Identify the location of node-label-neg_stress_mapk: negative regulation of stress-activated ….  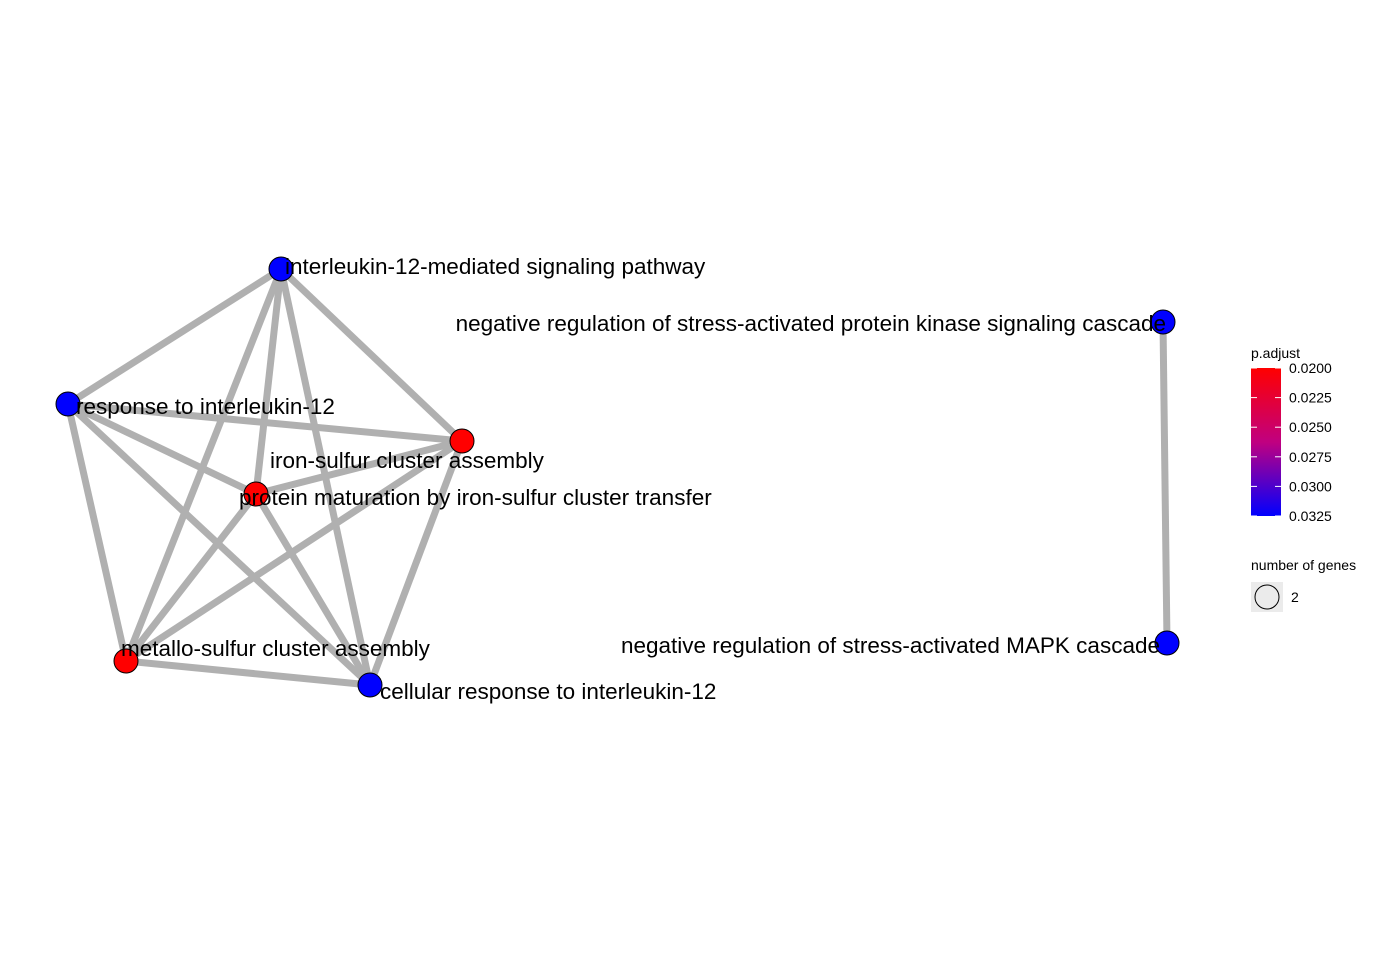
(890, 645).